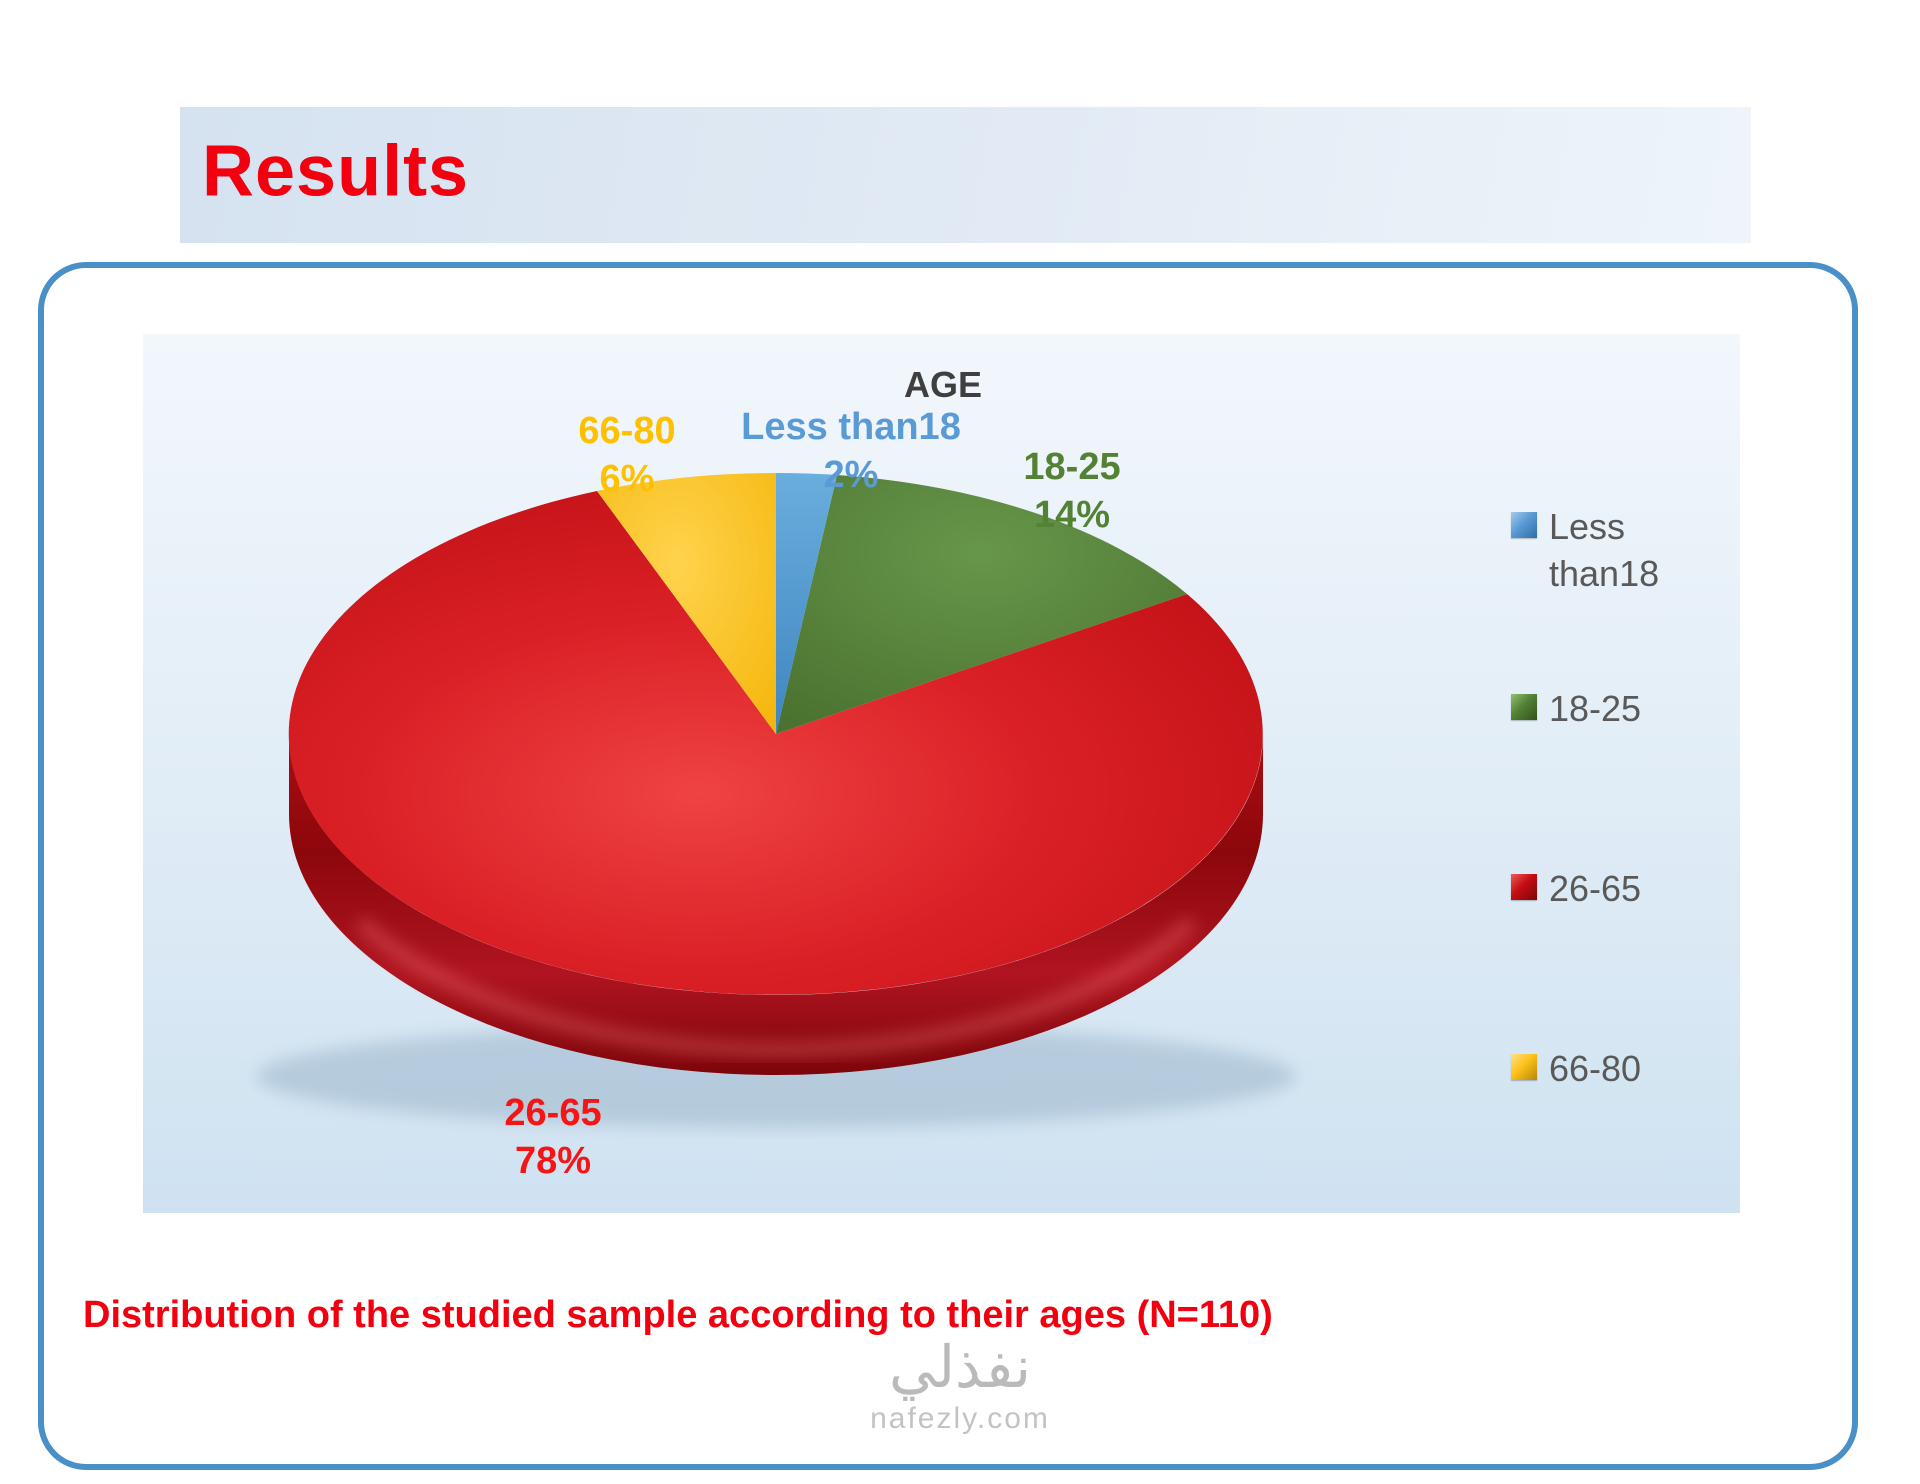 This screenshot has width=1920, height=1484. What do you see at coordinates (1524, 707) in the screenshot?
I see `legend-swatch-green` at bounding box center [1524, 707].